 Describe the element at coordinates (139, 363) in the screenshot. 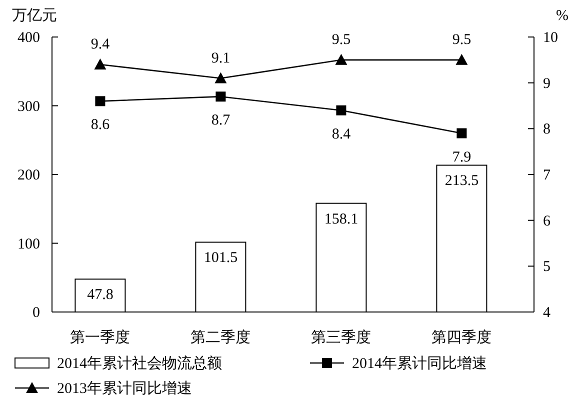

I see `legend-label: 2014年累计社会物流总额` at that location.